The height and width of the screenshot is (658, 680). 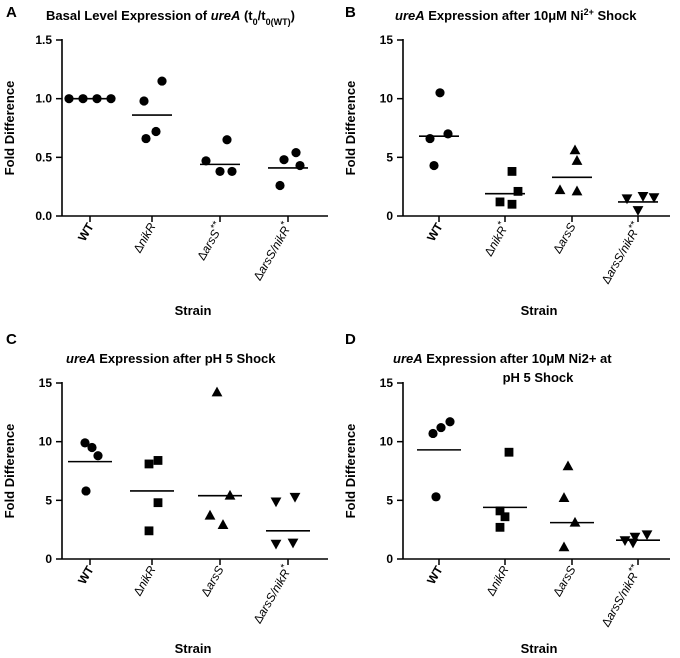 What do you see at coordinates (209, 240) in the screenshot?
I see `x-tick-label: ΔarsS**` at bounding box center [209, 240].